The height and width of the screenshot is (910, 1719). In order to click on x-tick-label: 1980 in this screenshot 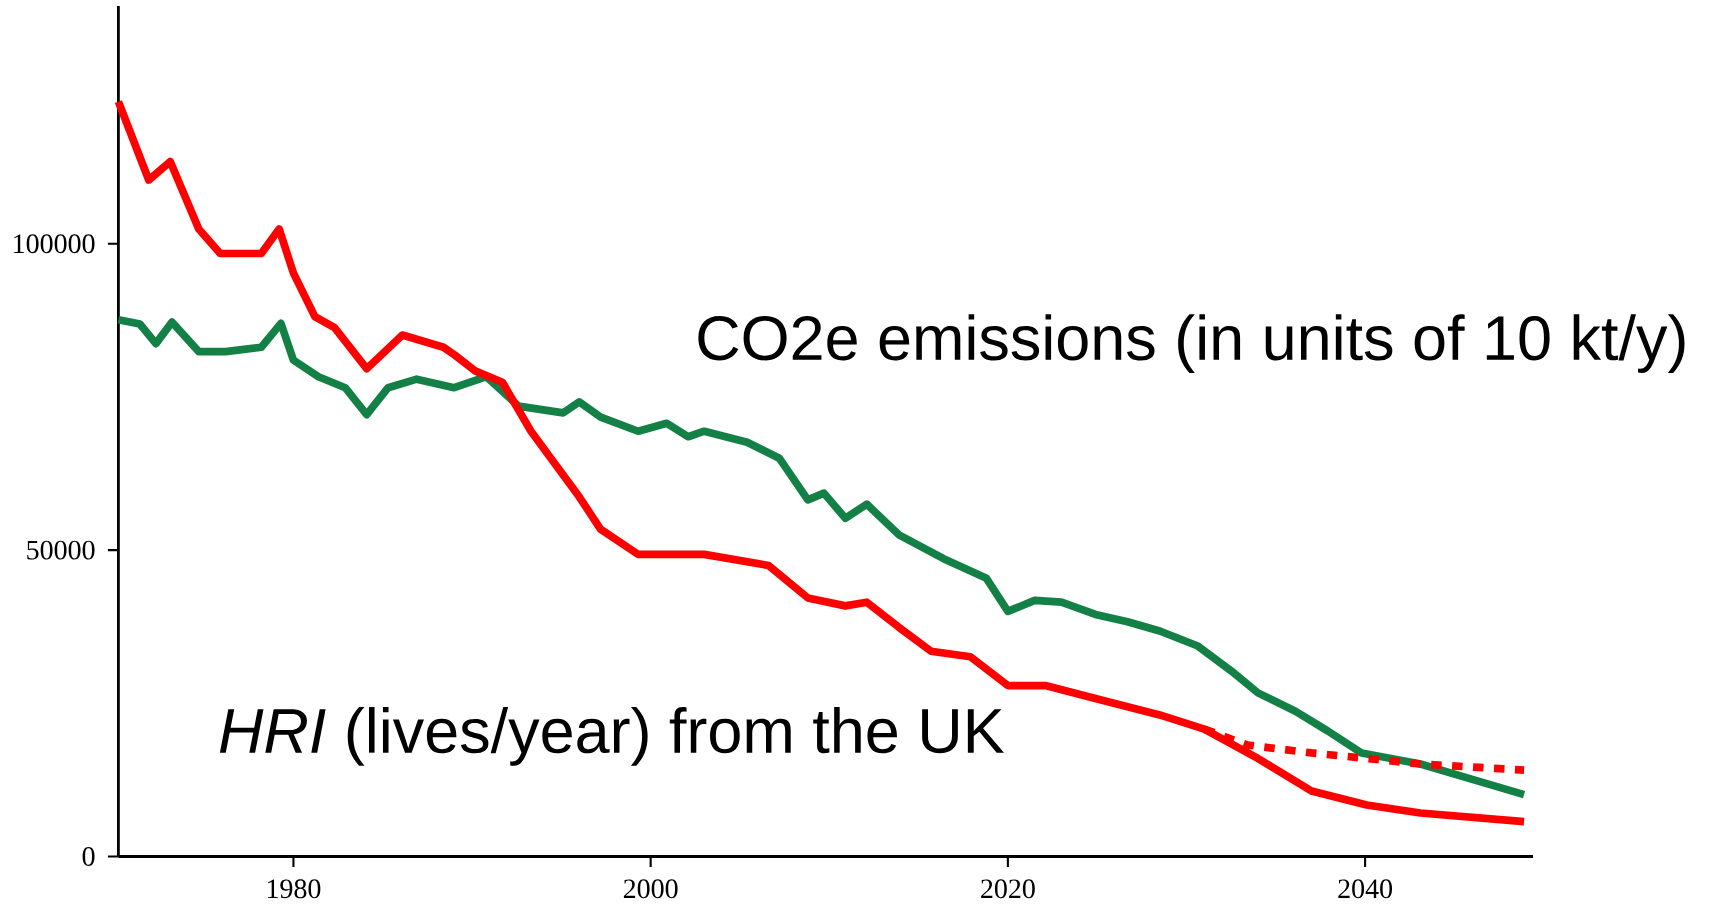, I will do `click(294, 889)`.